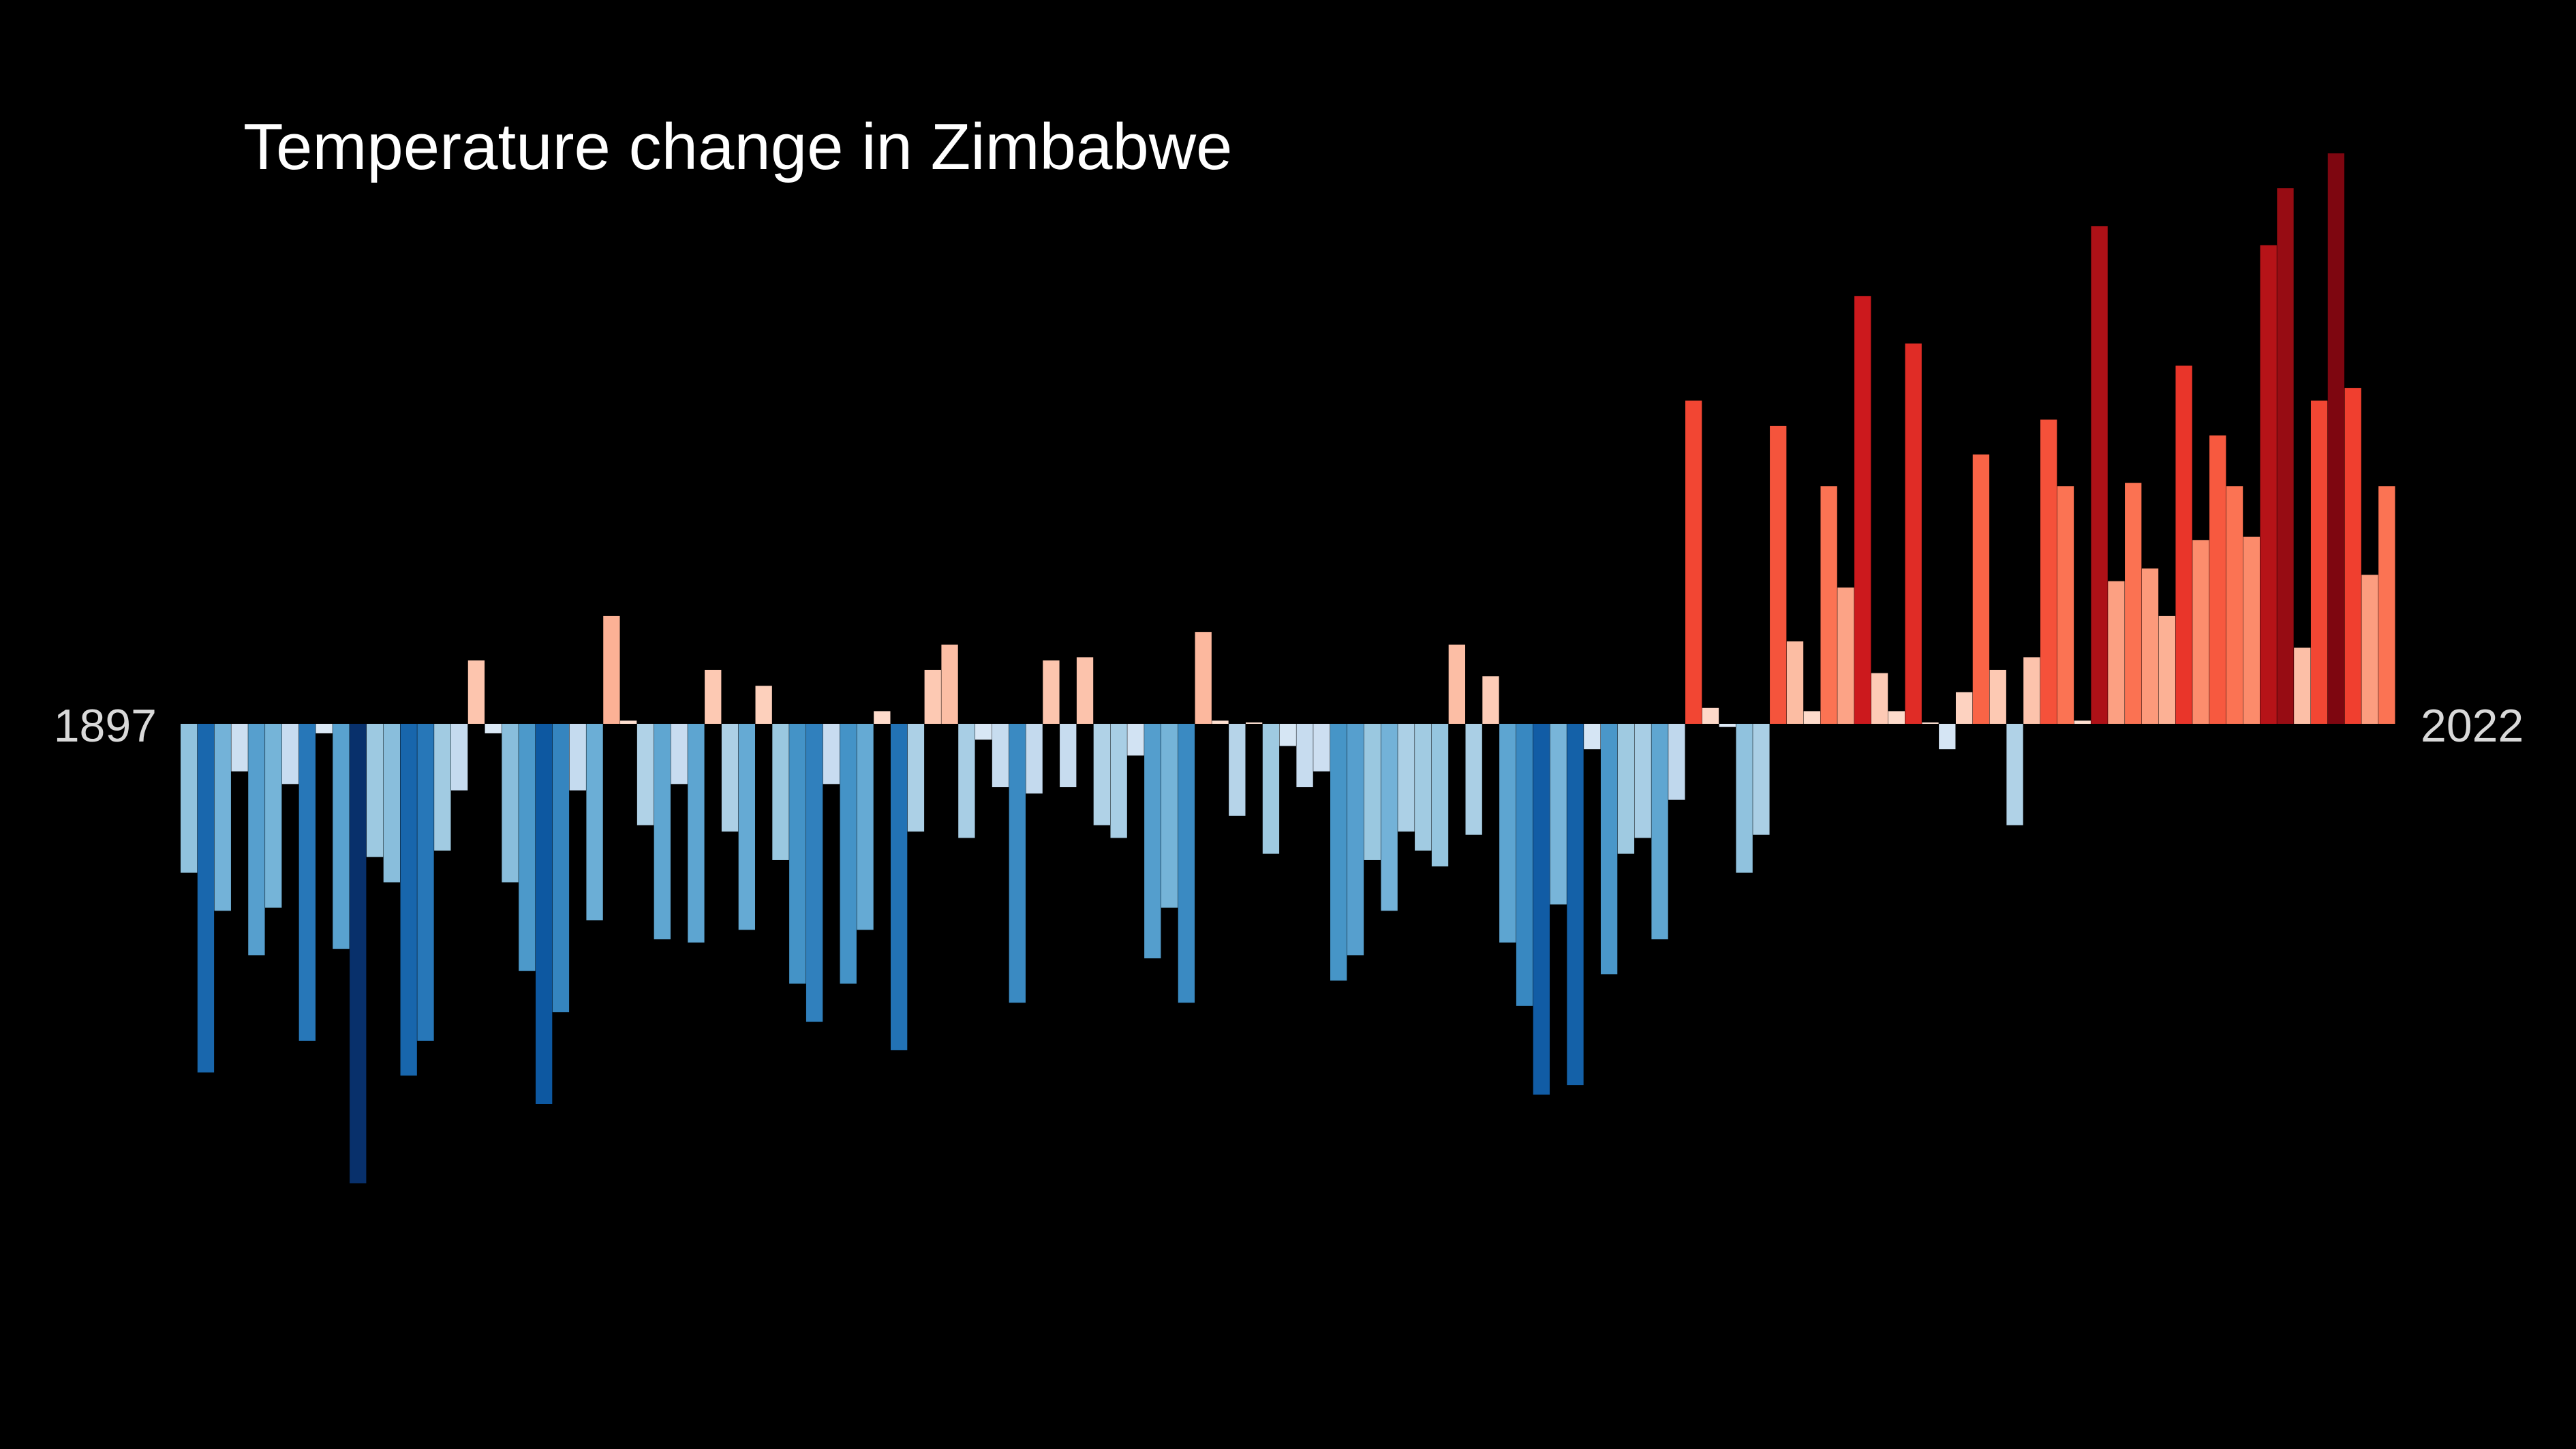 This screenshot has height=1449, width=2576. What do you see at coordinates (443, 788) in the screenshot?
I see `bar-1912` at bounding box center [443, 788].